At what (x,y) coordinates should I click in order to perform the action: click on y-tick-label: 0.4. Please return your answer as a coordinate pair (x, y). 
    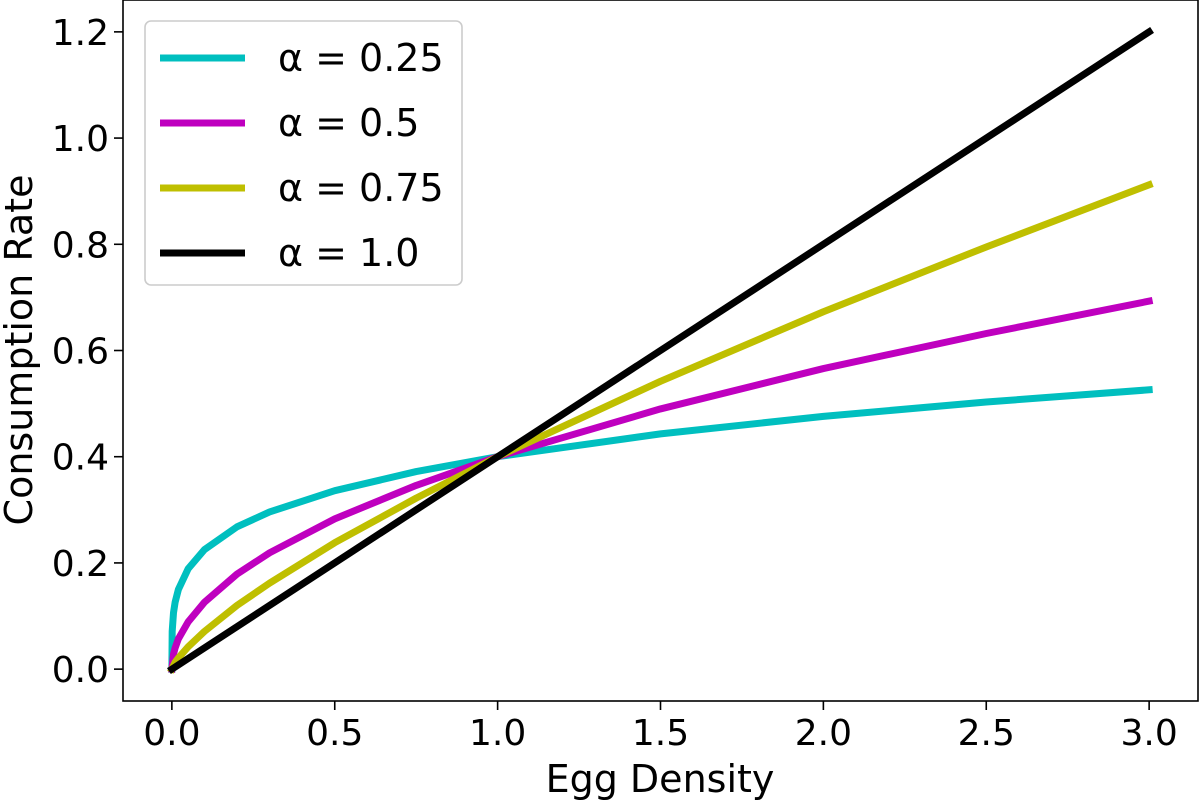
    Looking at the image, I should click on (80, 458).